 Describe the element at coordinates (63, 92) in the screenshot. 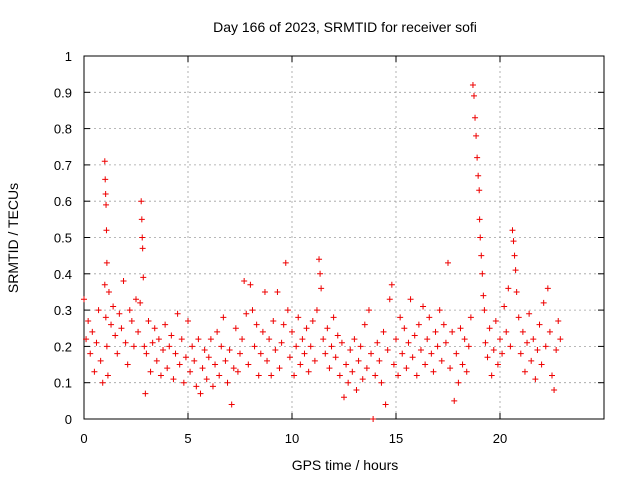

I see `y-tick-label: 0.9` at that location.